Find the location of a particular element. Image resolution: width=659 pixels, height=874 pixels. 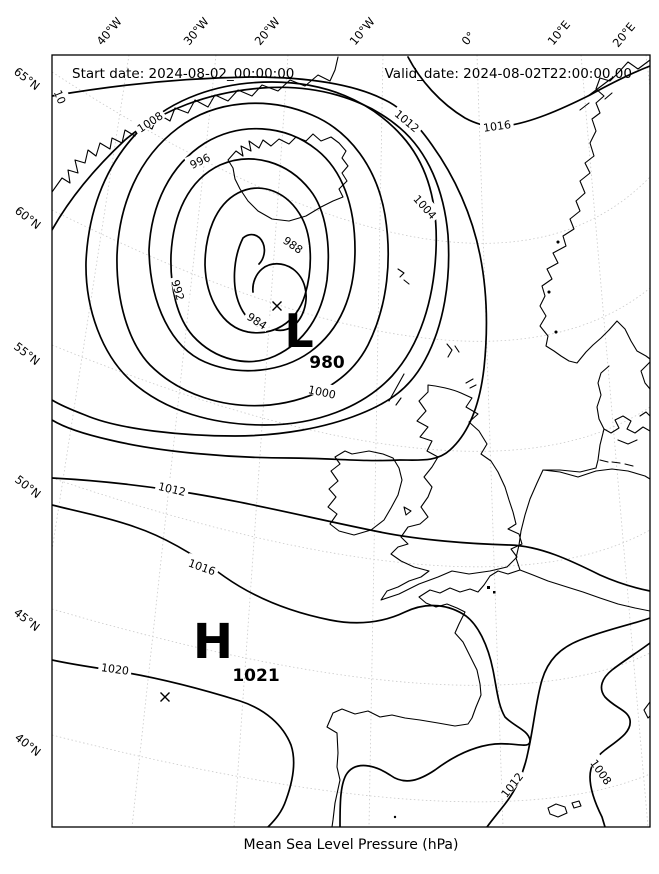

coast-france-iberia is located at coordinates (423, 698).